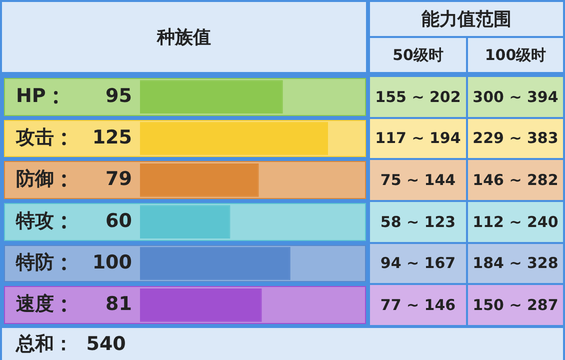 Image resolution: width=565 pixels, height=360 pixels. What do you see at coordinates (418, 222) in the screenshot?
I see `text: 58 ~ 123` at bounding box center [418, 222].